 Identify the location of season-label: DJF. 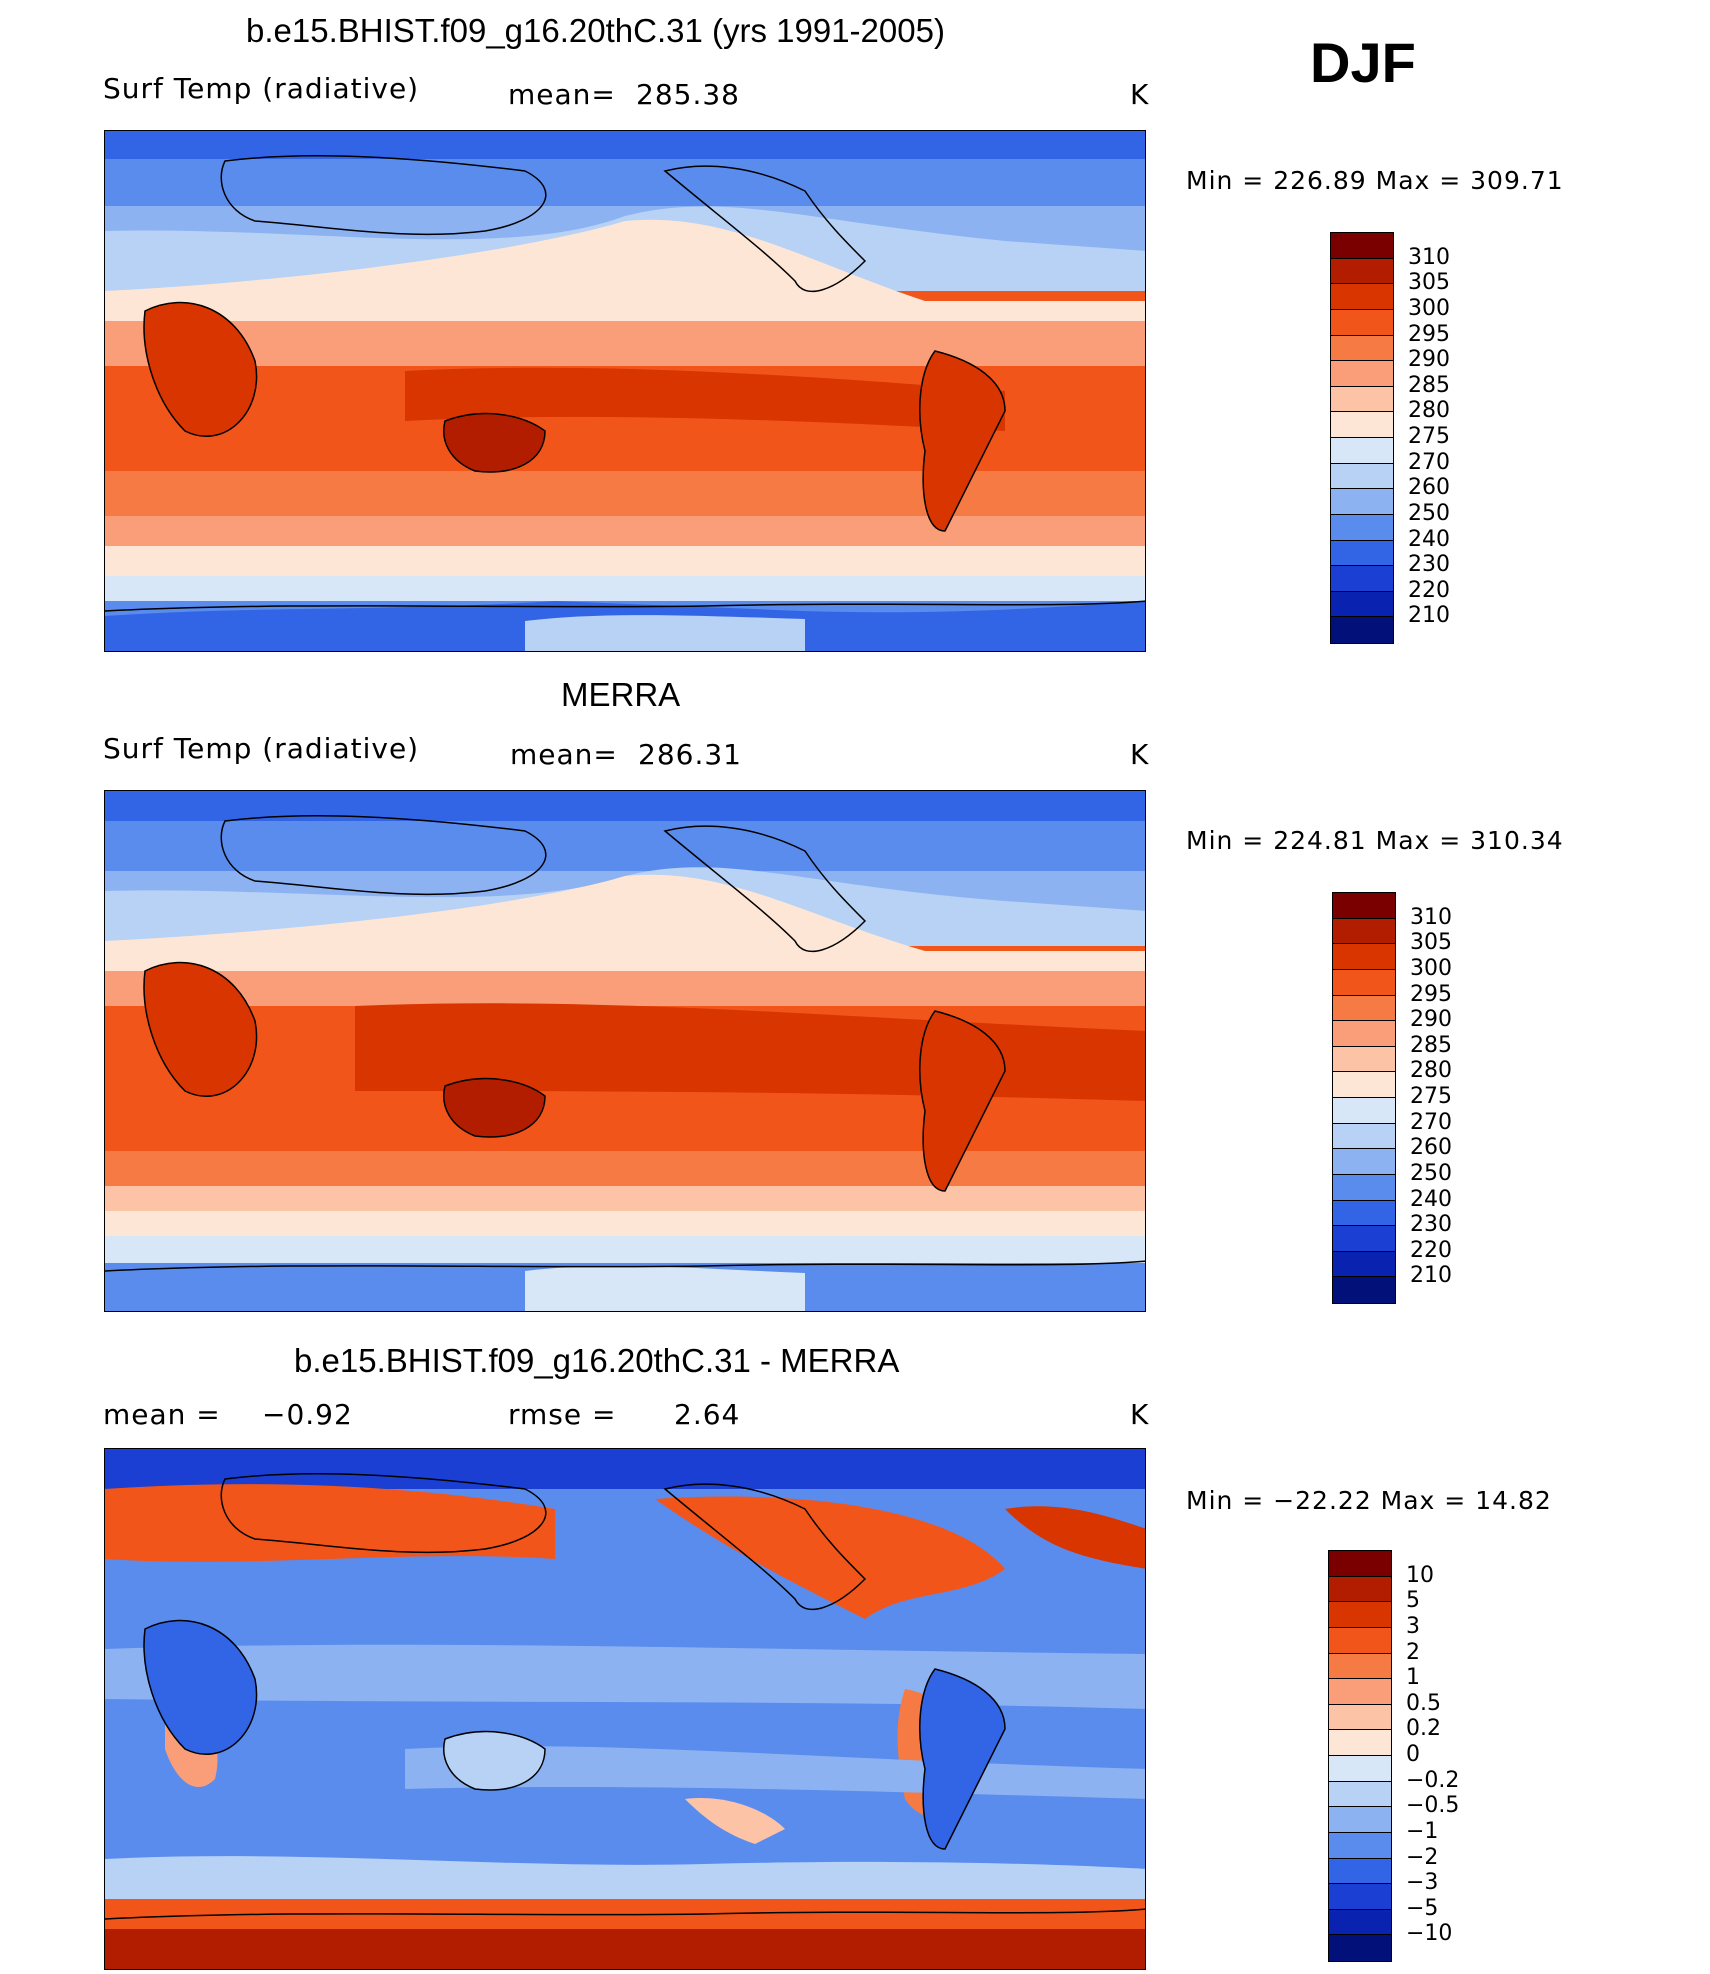
(1363, 62).